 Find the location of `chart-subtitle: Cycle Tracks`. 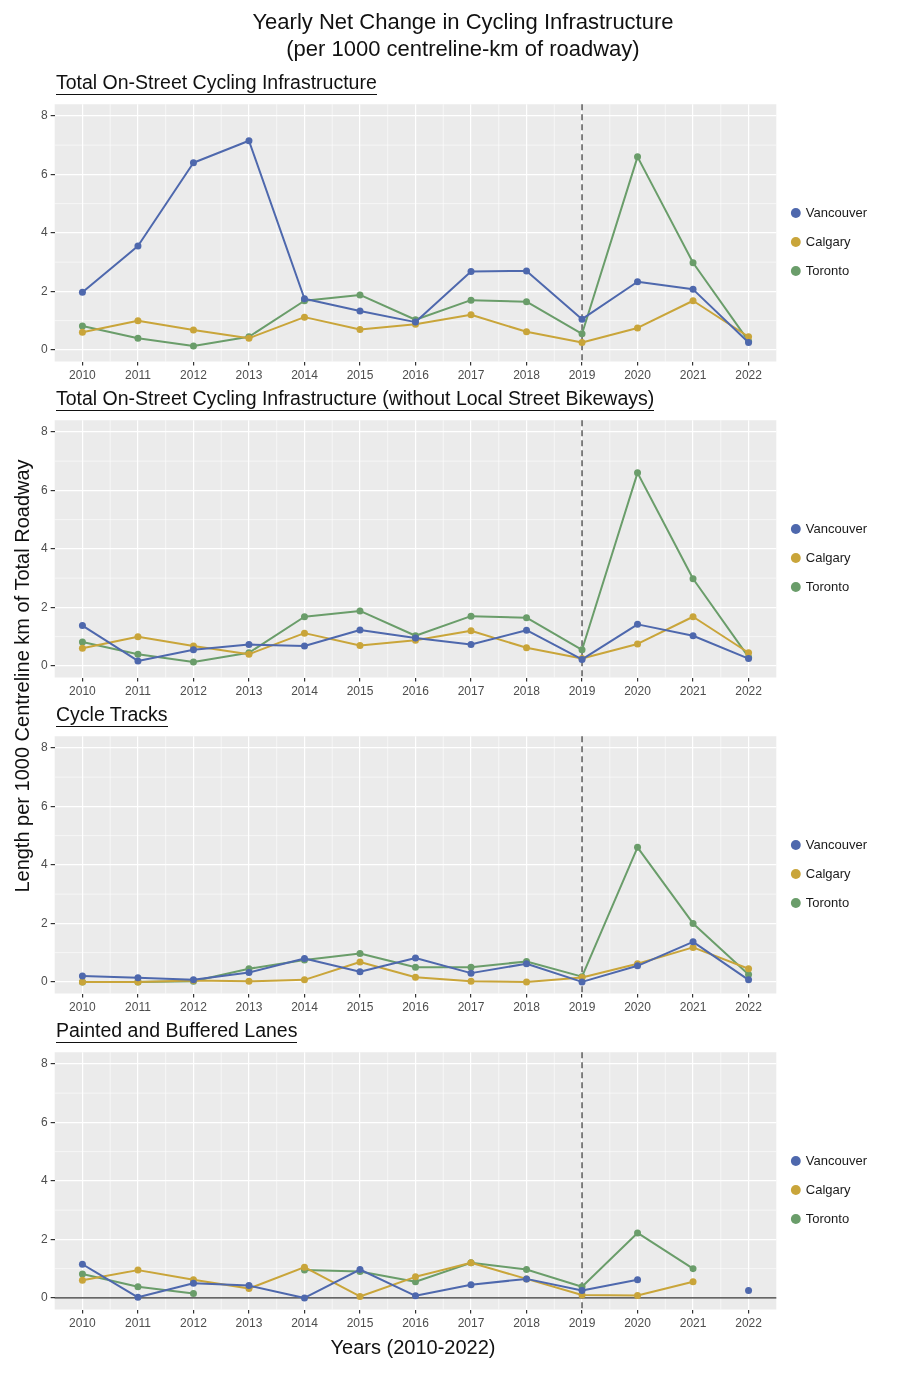

chart-subtitle: Cycle Tracks is located at coordinates (112, 715).